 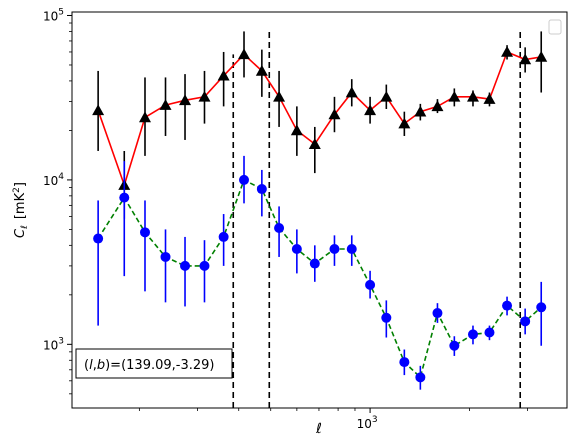 I want to click on y-axis-label: Cℓ [mK2], so click(x=21, y=210).